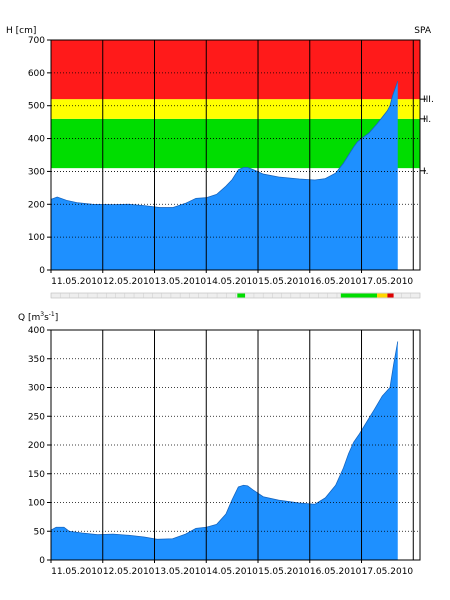 The width and height of the screenshot is (450, 600). What do you see at coordinates (21, 31) in the screenshot?
I see `y-axis-label-h: H [cm]` at bounding box center [21, 31].